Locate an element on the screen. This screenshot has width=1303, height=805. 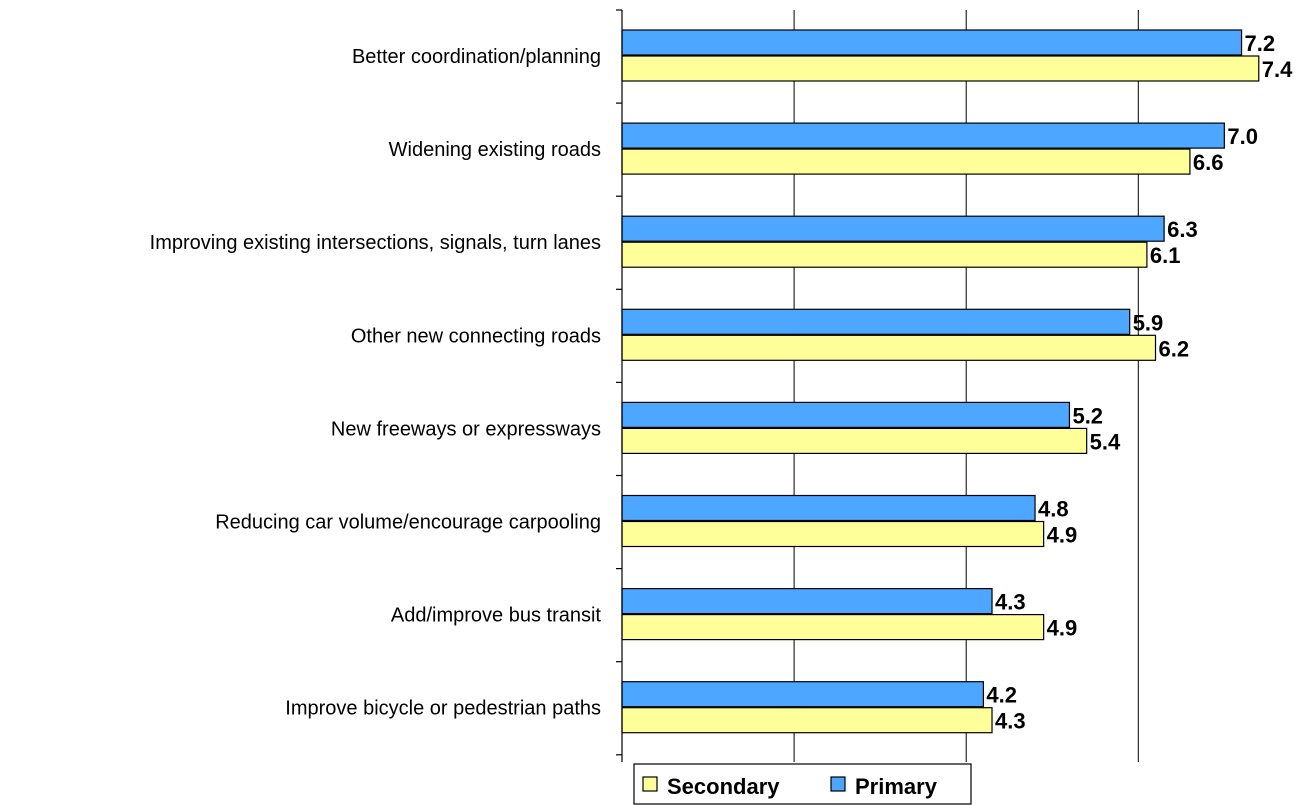
value-label-secondary: 4.3 is located at coordinates (1010, 721).